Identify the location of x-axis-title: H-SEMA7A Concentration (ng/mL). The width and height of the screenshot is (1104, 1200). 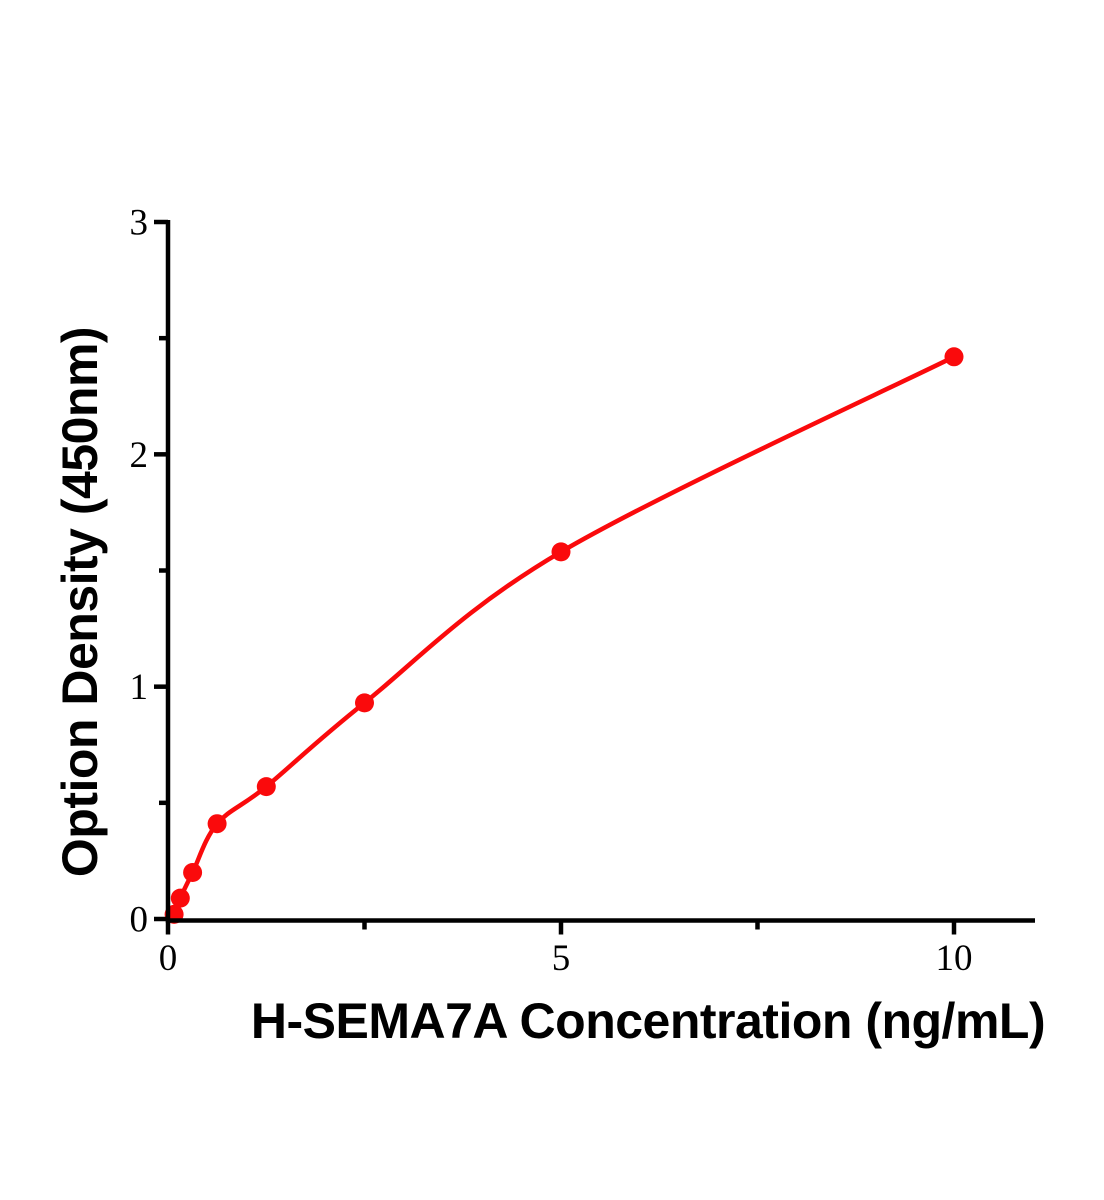
(648, 1021).